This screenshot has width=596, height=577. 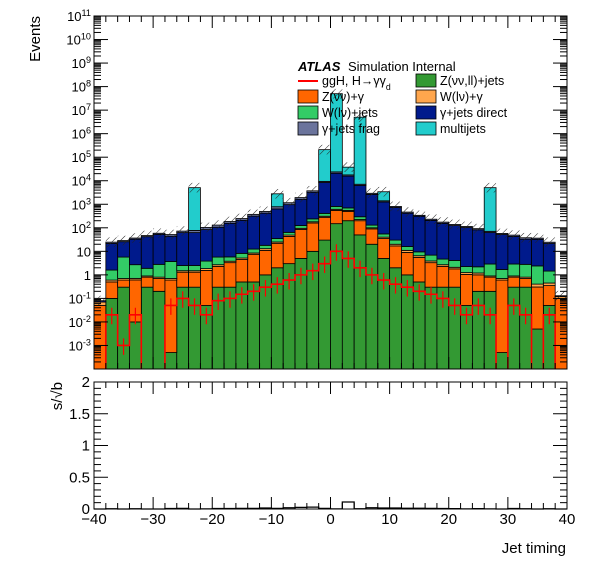 What do you see at coordinates (534, 548) in the screenshot?
I see `x-axis-title: Jet timing` at bounding box center [534, 548].